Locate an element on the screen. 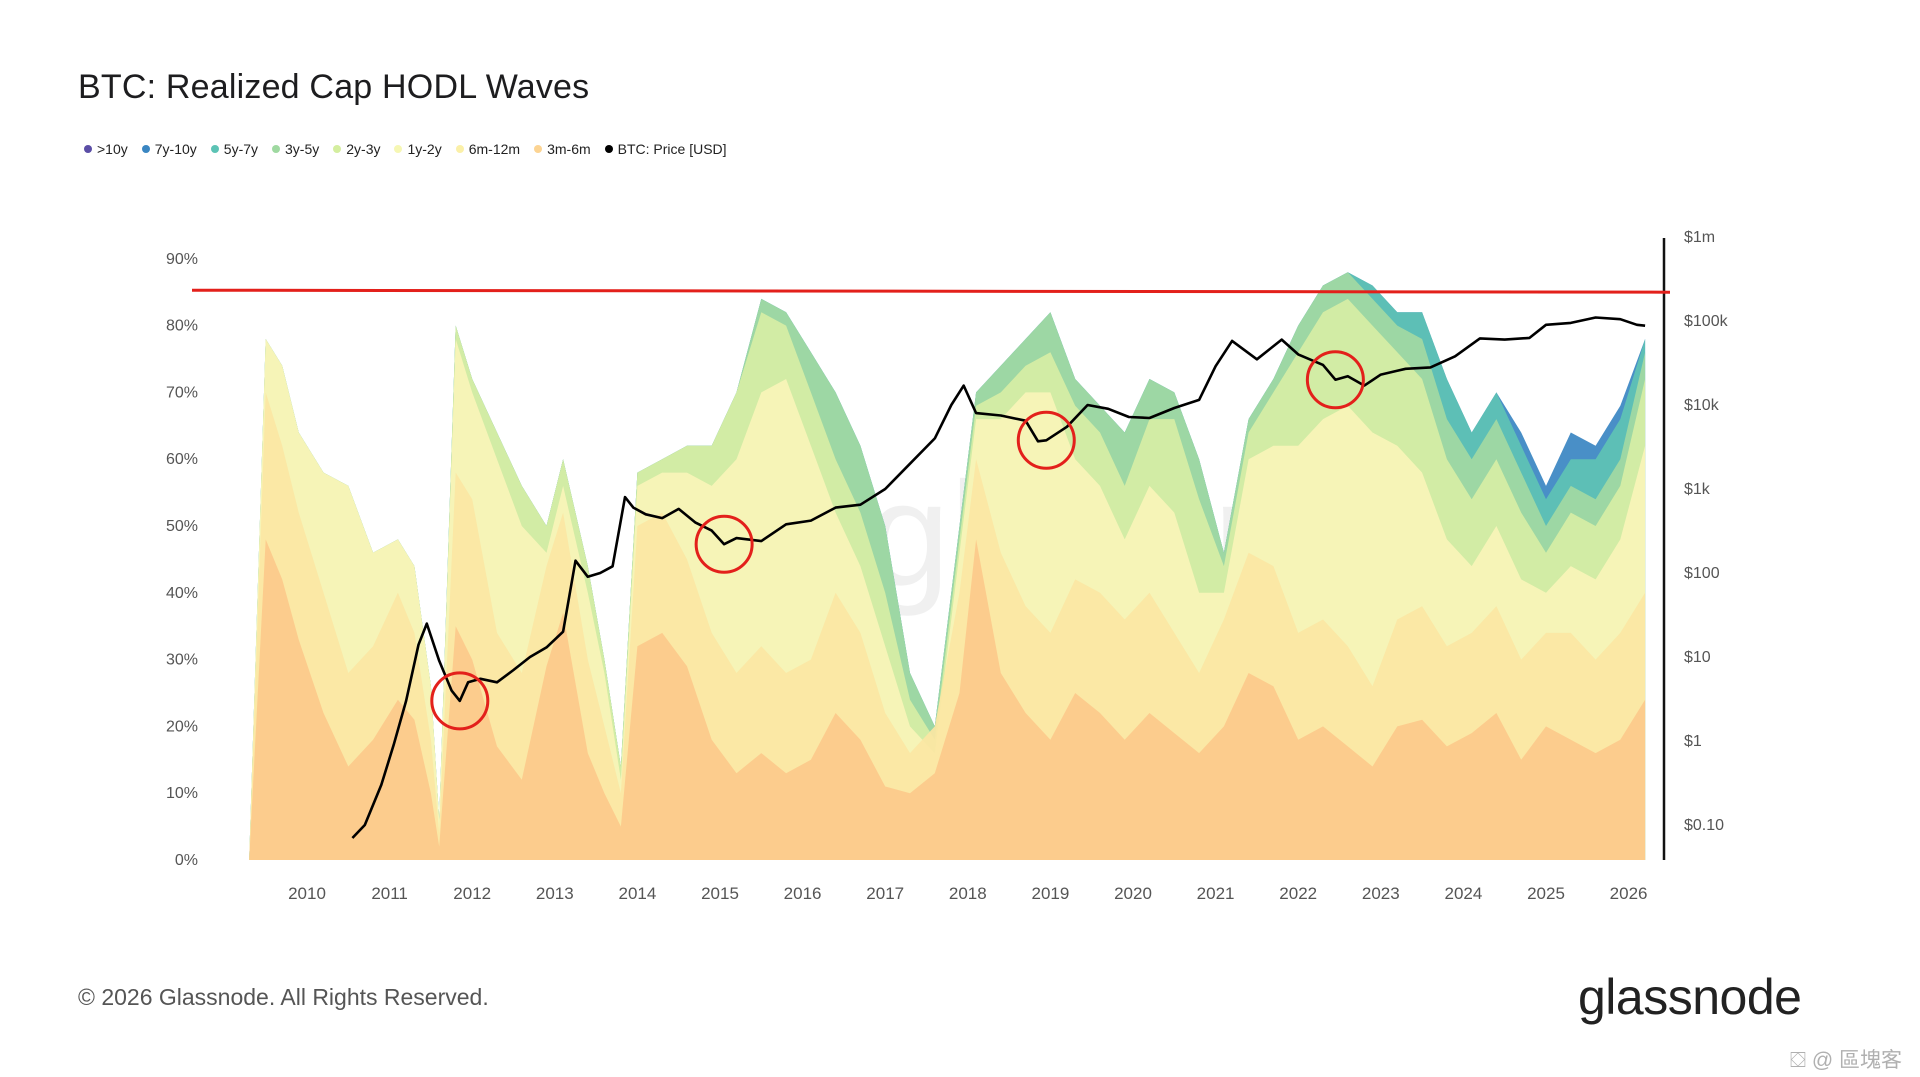 Image resolution: width=1920 pixels, height=1077 pixels. left-tick-label: 60% is located at coordinates (182, 459).